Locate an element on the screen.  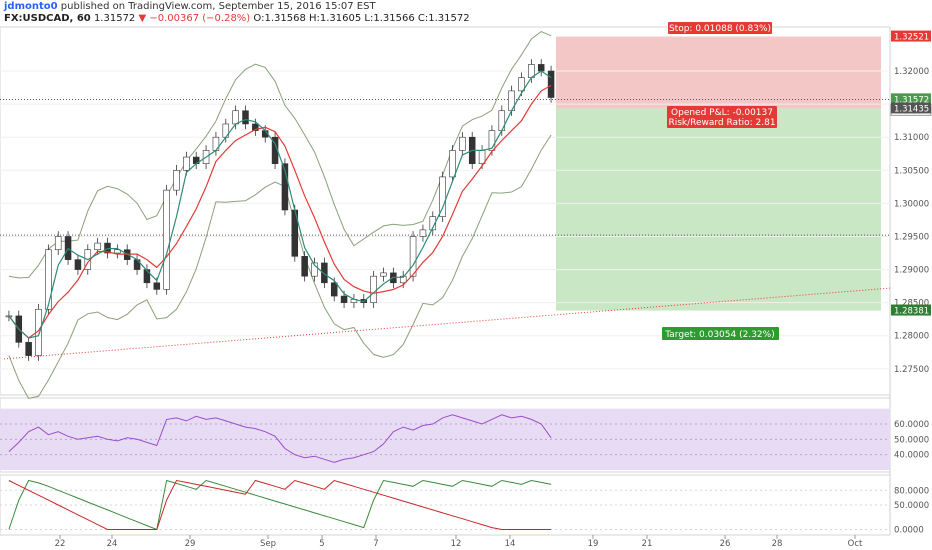
rsi-tick-label: 40.0000 is located at coordinates (911, 456).